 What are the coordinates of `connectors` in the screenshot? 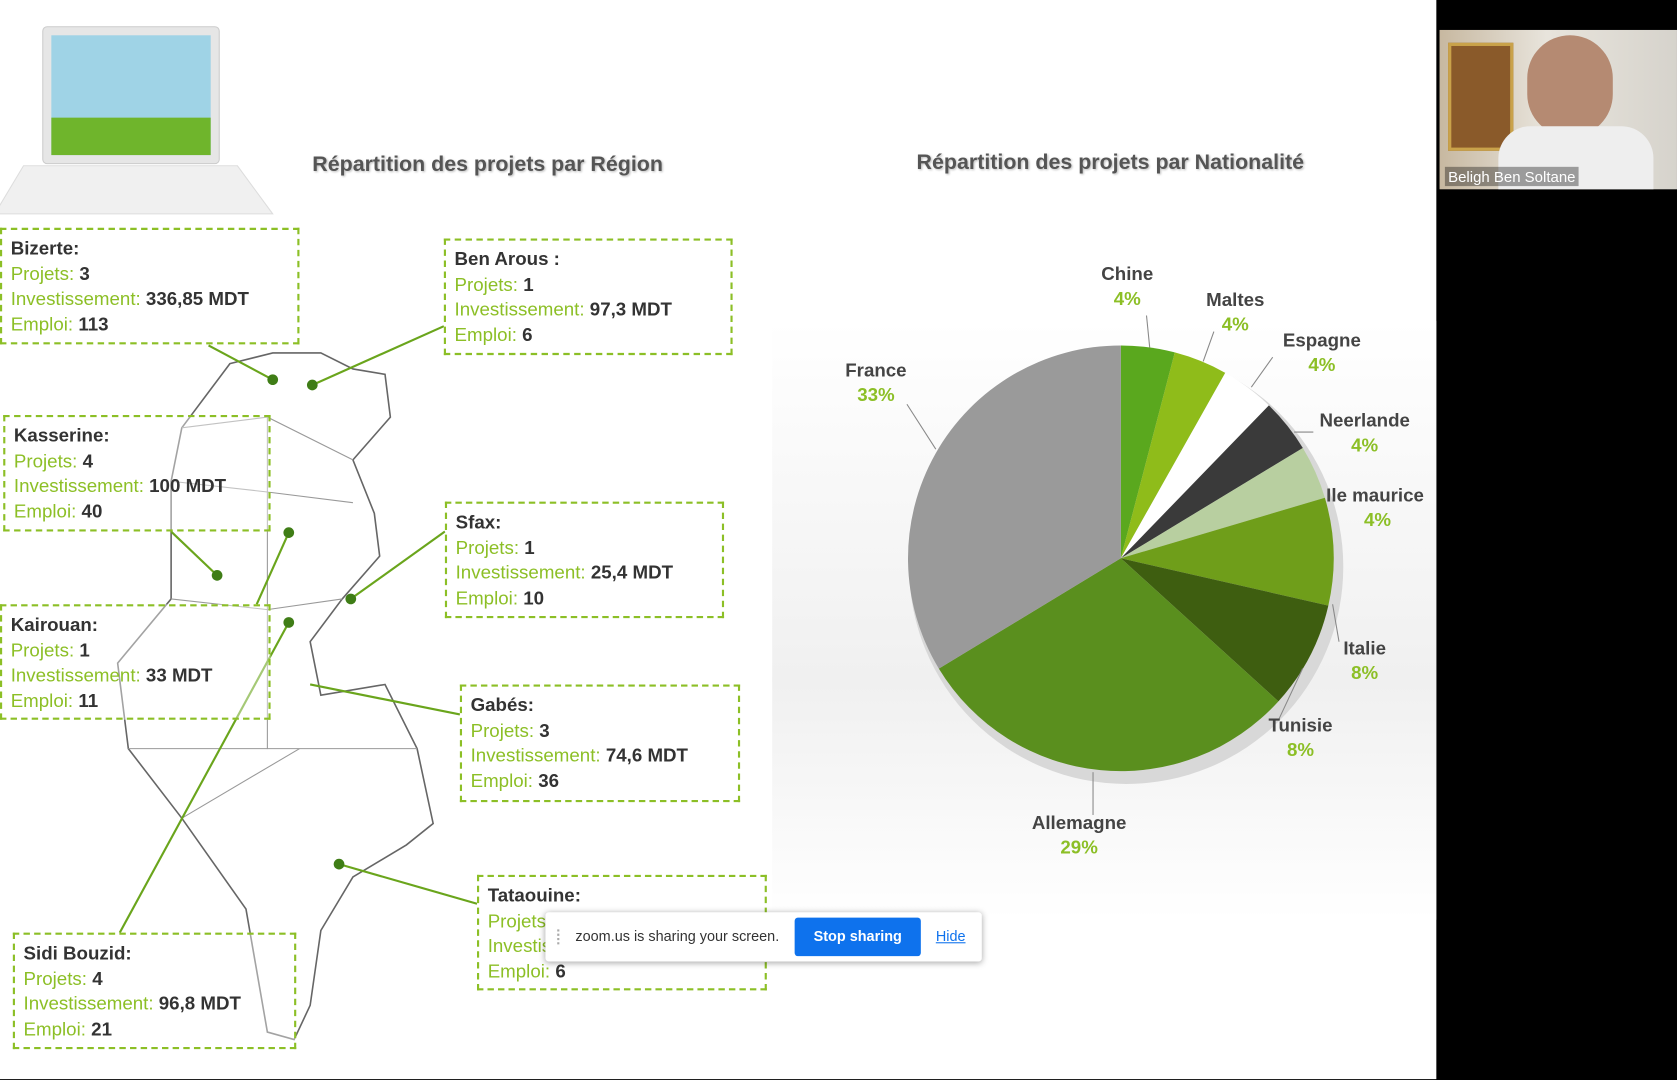 It's located at (298, 629).